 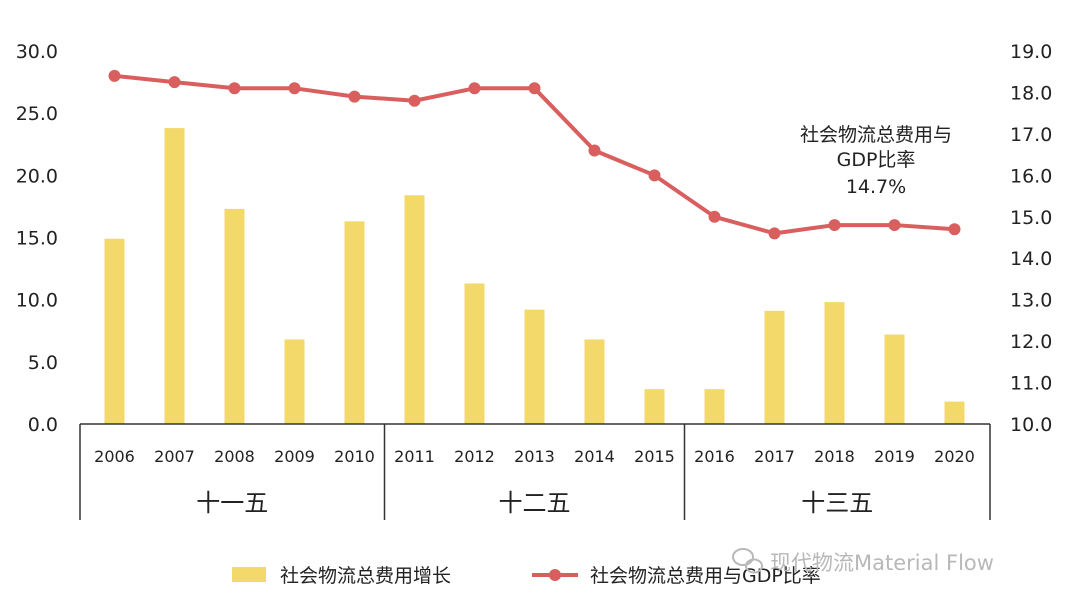 What do you see at coordinates (654, 456) in the screenshot?
I see `x-tick-label: 2015` at bounding box center [654, 456].